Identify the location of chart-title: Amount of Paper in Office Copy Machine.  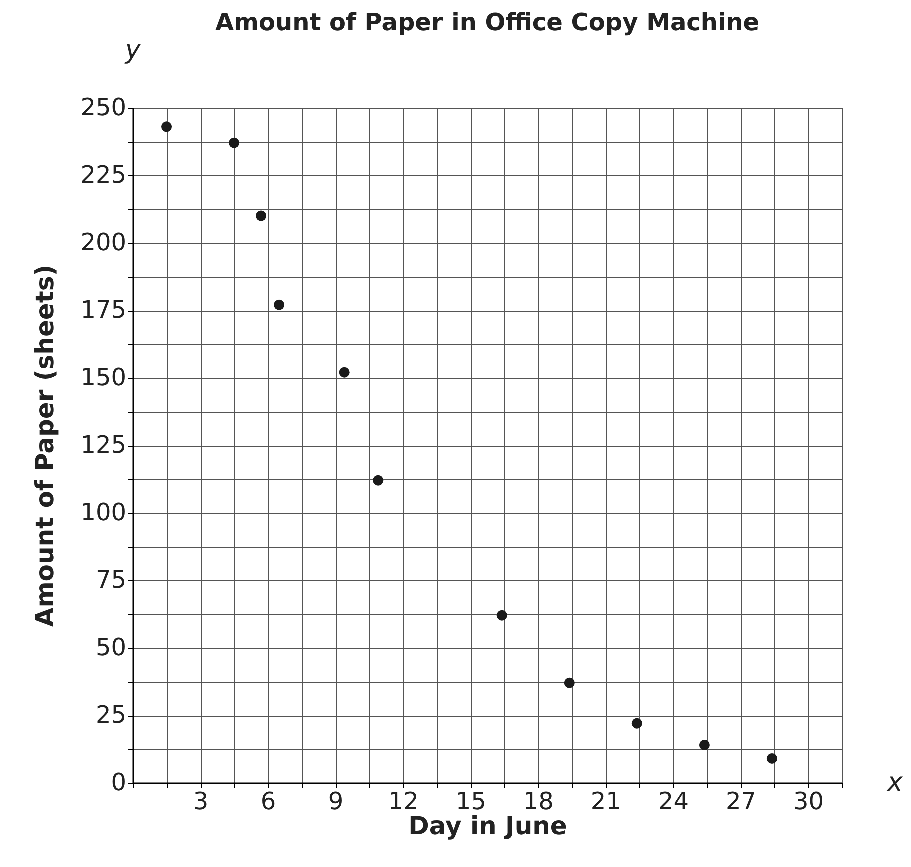
(487, 22).